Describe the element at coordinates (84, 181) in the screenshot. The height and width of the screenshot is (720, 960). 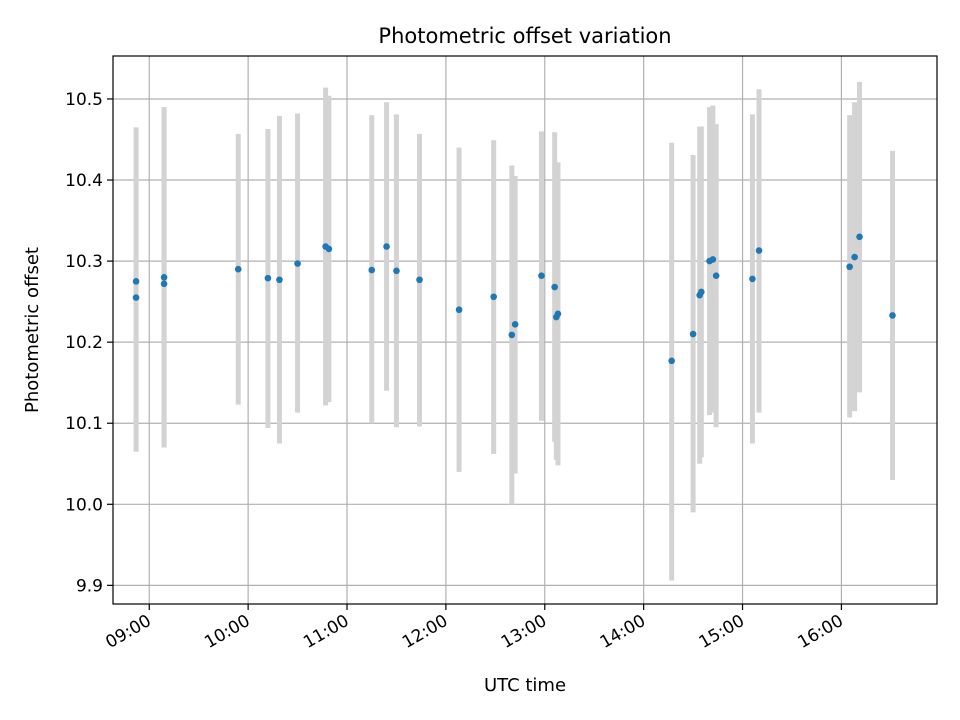
I see `y-tick-label: 10.4` at that location.